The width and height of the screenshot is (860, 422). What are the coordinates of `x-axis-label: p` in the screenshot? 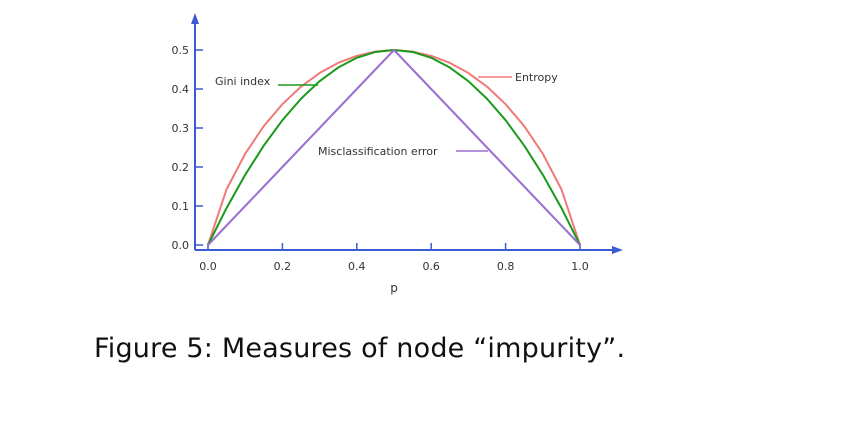 It's located at (394, 288).